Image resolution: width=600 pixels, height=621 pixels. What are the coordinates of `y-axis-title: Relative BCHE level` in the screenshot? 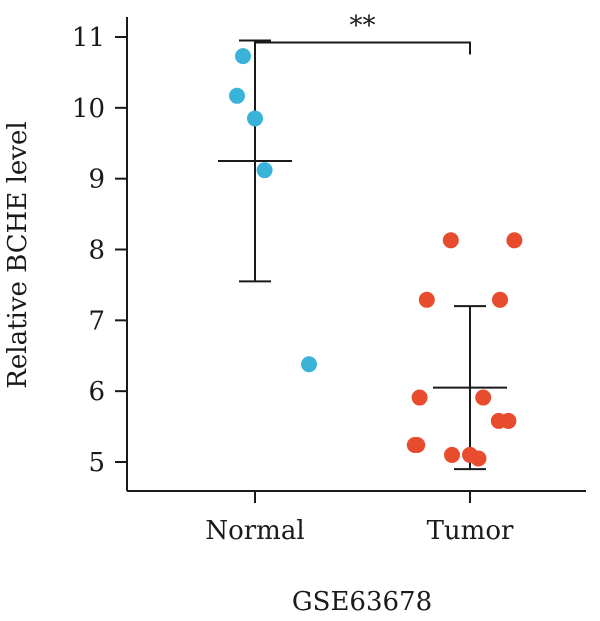 It's located at (18, 254).